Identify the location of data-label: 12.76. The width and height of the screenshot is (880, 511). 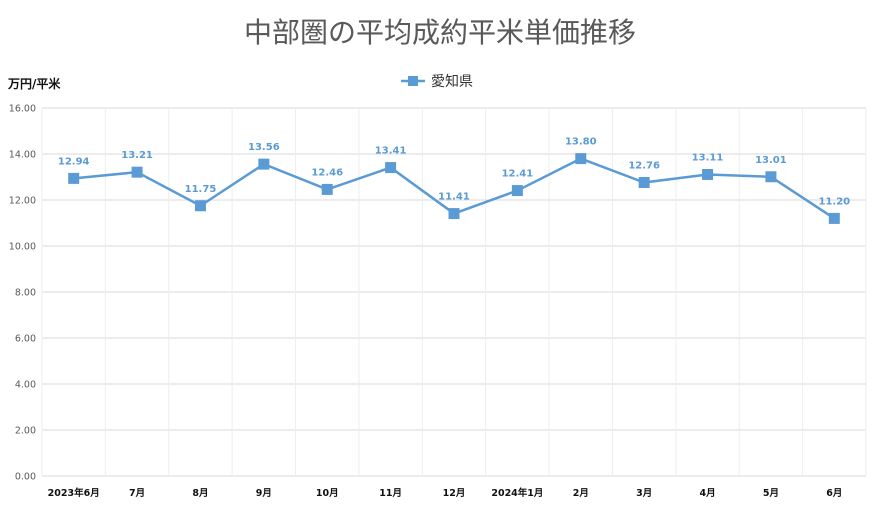
(644, 166).